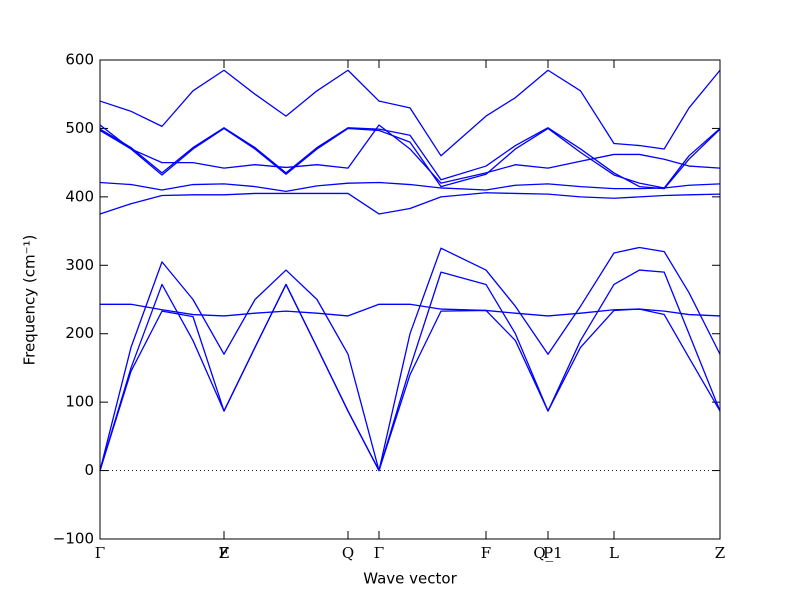 The image size is (800, 600). I want to click on x-tick-label: Q, so click(348, 553).